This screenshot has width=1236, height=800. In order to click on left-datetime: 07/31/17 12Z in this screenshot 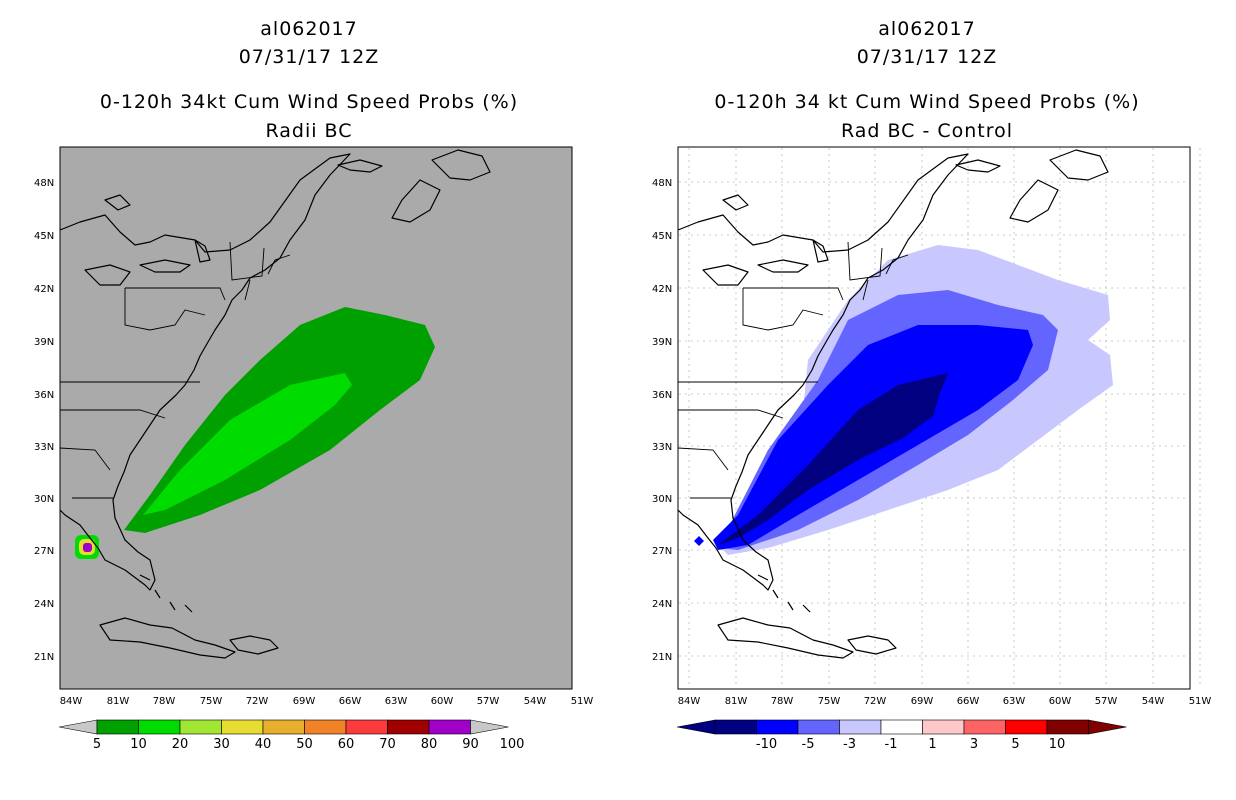, I will do `click(309, 57)`.